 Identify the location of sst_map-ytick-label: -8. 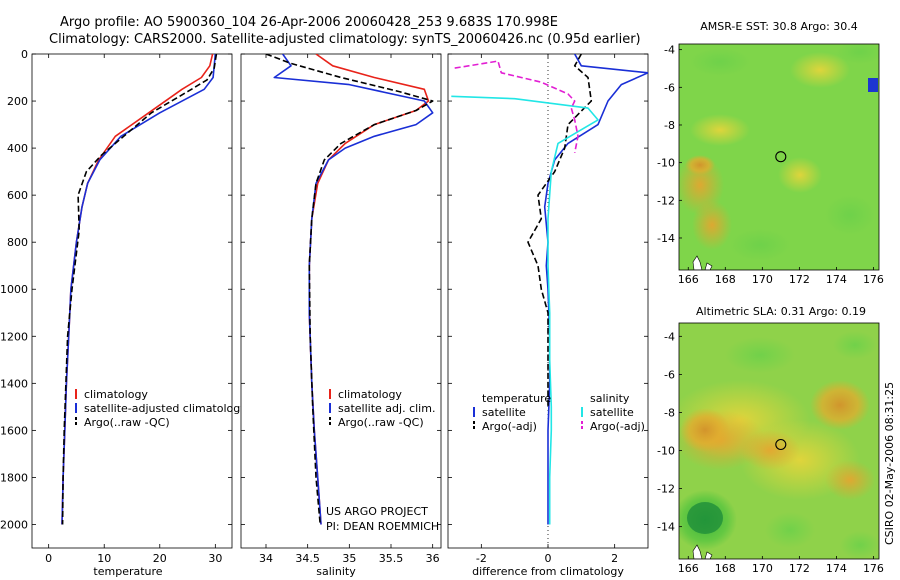
(669, 125).